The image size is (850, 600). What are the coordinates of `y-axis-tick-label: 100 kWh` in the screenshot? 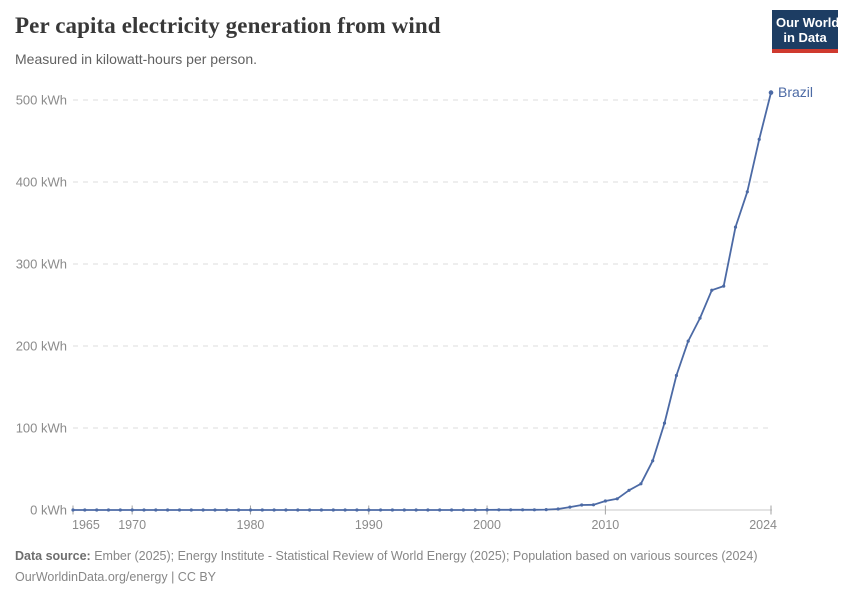 It's located at (41, 428).